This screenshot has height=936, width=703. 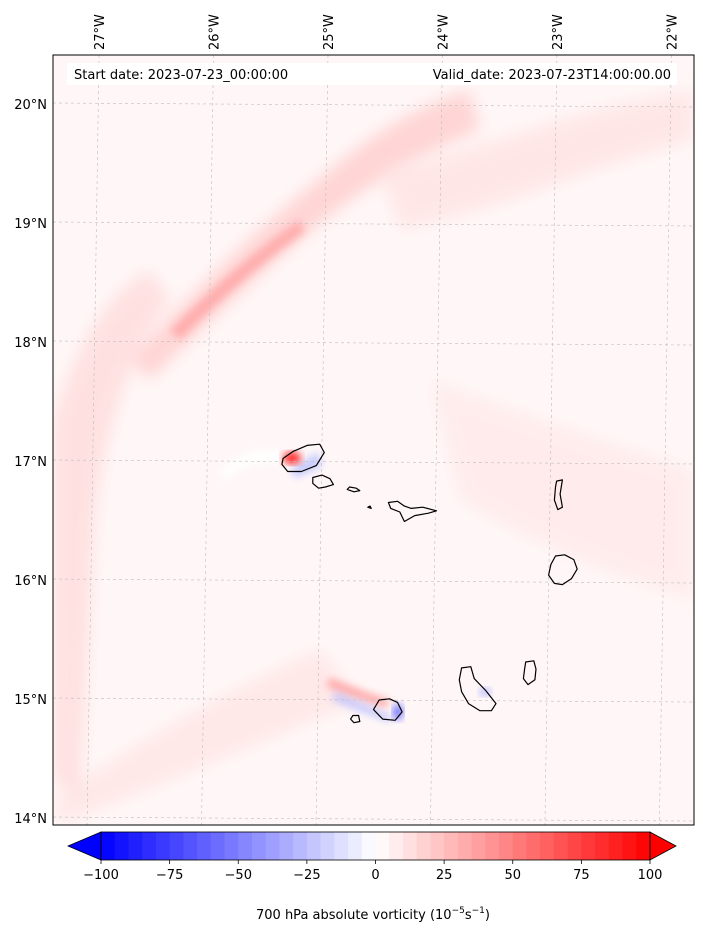 I want to click on colorbar-segments, so click(x=376, y=846).